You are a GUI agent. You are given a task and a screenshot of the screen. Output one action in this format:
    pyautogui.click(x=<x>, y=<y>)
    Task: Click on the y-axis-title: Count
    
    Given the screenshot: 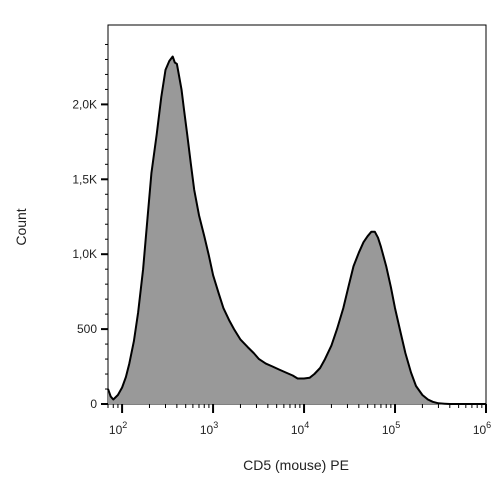 What is the action you would take?
    pyautogui.click(x=21, y=226)
    